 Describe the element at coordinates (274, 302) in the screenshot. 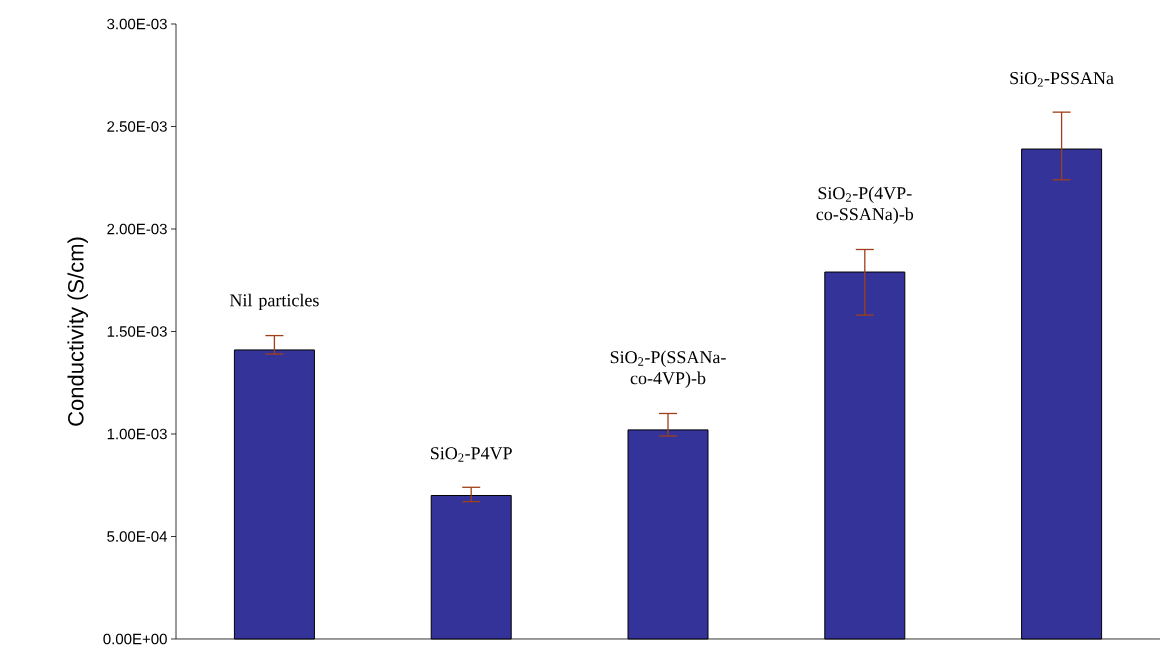

I see `x-tick-label: Nil particles` at that location.